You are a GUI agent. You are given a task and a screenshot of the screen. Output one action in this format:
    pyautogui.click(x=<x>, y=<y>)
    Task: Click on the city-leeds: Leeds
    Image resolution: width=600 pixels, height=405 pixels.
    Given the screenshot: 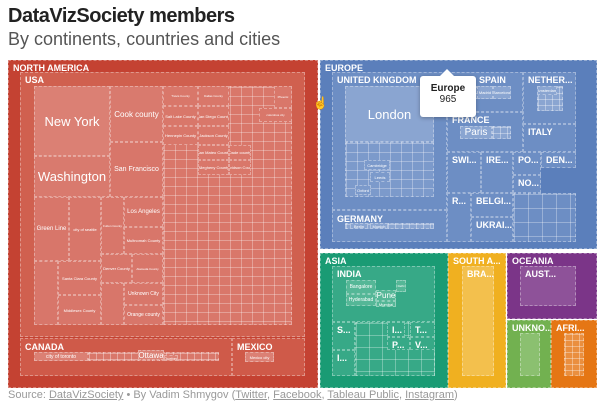 What is the action you would take?
    pyautogui.click(x=380, y=177)
    